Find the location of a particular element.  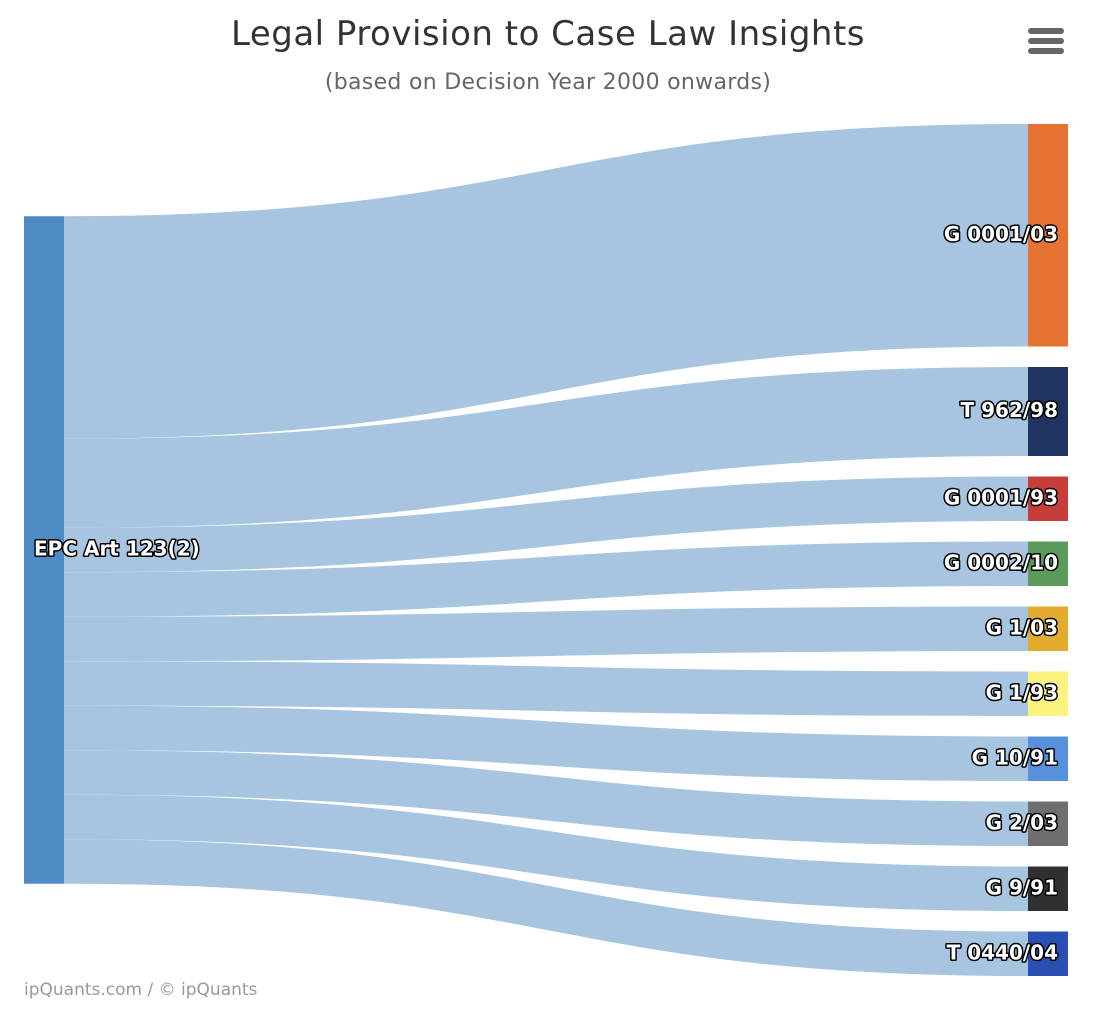

target-node-label: T 962/98 is located at coordinates (1010, 410).